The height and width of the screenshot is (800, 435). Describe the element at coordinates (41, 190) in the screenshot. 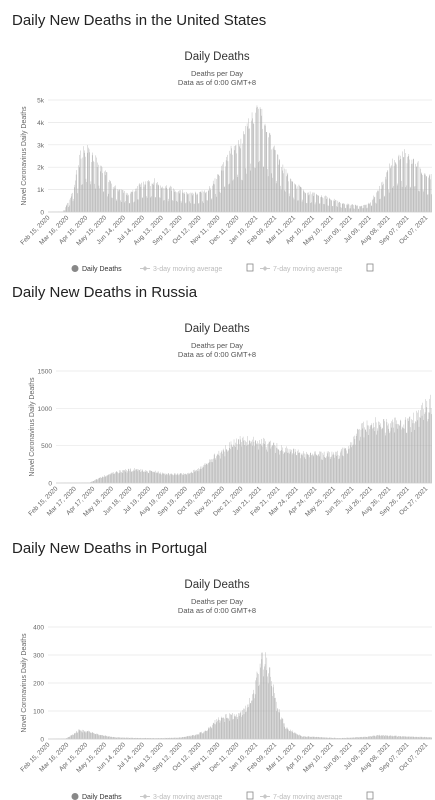

I see `y-tick-label: 1k` at that location.